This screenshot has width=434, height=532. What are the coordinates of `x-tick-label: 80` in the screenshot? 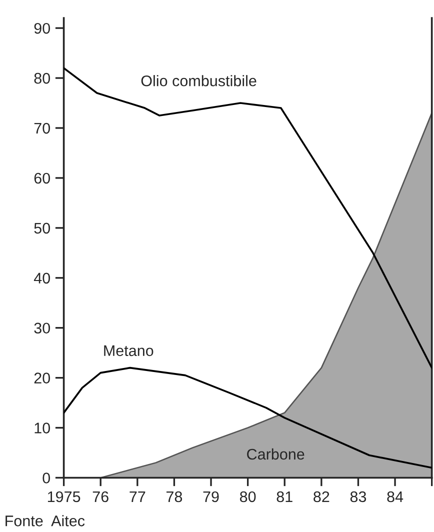 It's located at (248, 496).